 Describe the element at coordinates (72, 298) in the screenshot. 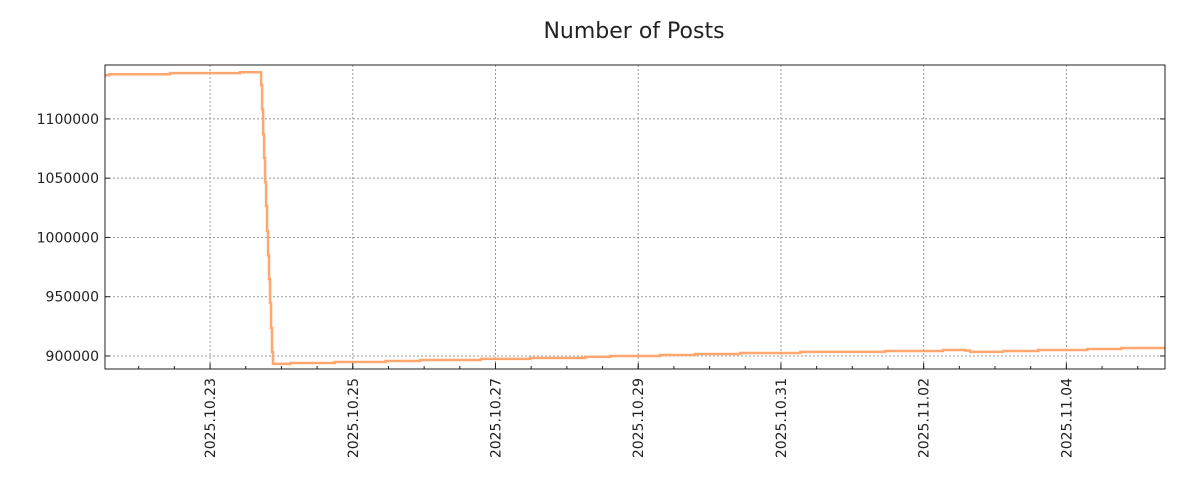

I see `y-tick-label: 950000` at that location.